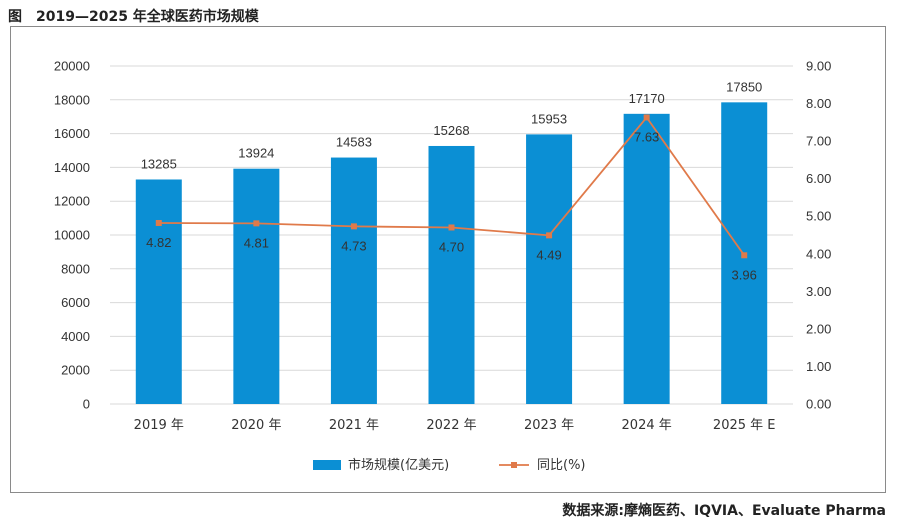 The height and width of the screenshot is (527, 898). I want to click on legend-bar-swatch, so click(327, 465).